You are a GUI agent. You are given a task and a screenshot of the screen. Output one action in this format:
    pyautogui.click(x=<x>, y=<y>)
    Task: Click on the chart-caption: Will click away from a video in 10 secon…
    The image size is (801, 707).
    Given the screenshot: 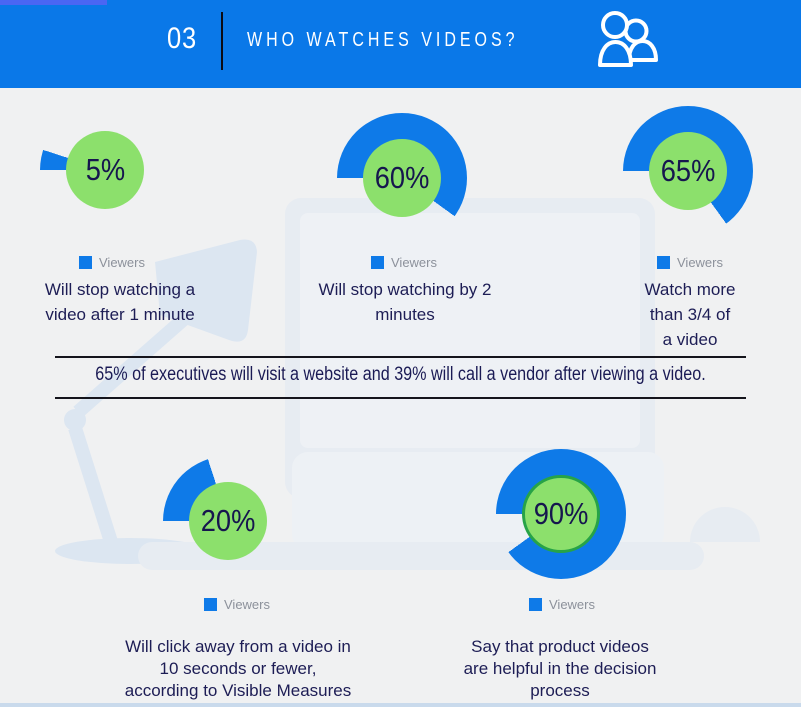 What is the action you would take?
    pyautogui.click(x=238, y=668)
    